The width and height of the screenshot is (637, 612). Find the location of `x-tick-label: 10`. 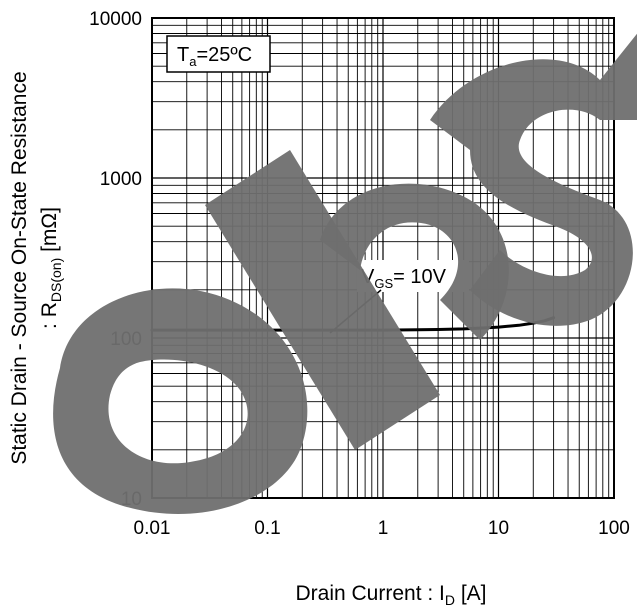

x-tick-label: 10 is located at coordinates (498, 528).